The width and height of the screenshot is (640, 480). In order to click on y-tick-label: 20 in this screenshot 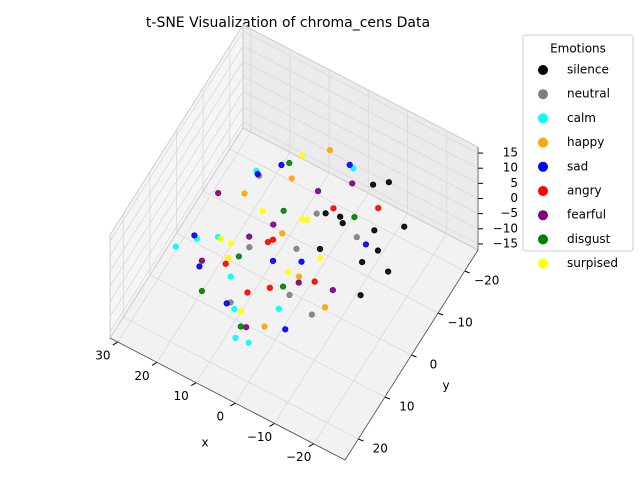, I will do `click(380, 449)`.